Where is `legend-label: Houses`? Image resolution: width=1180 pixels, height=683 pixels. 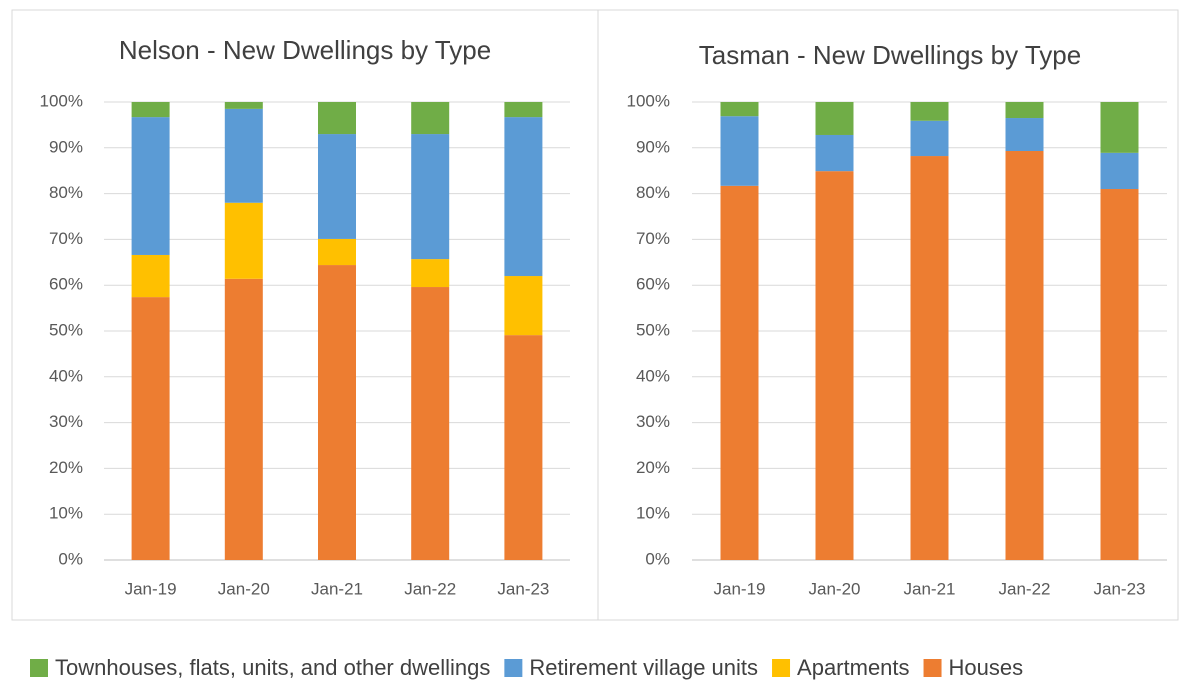
legend-label: Houses is located at coordinates (986, 667).